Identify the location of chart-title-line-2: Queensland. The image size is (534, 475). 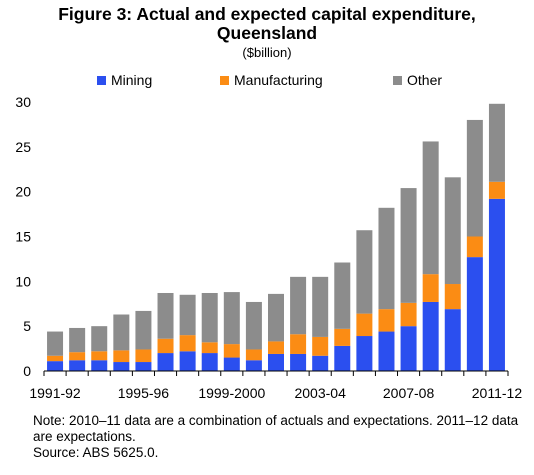
(267, 33).